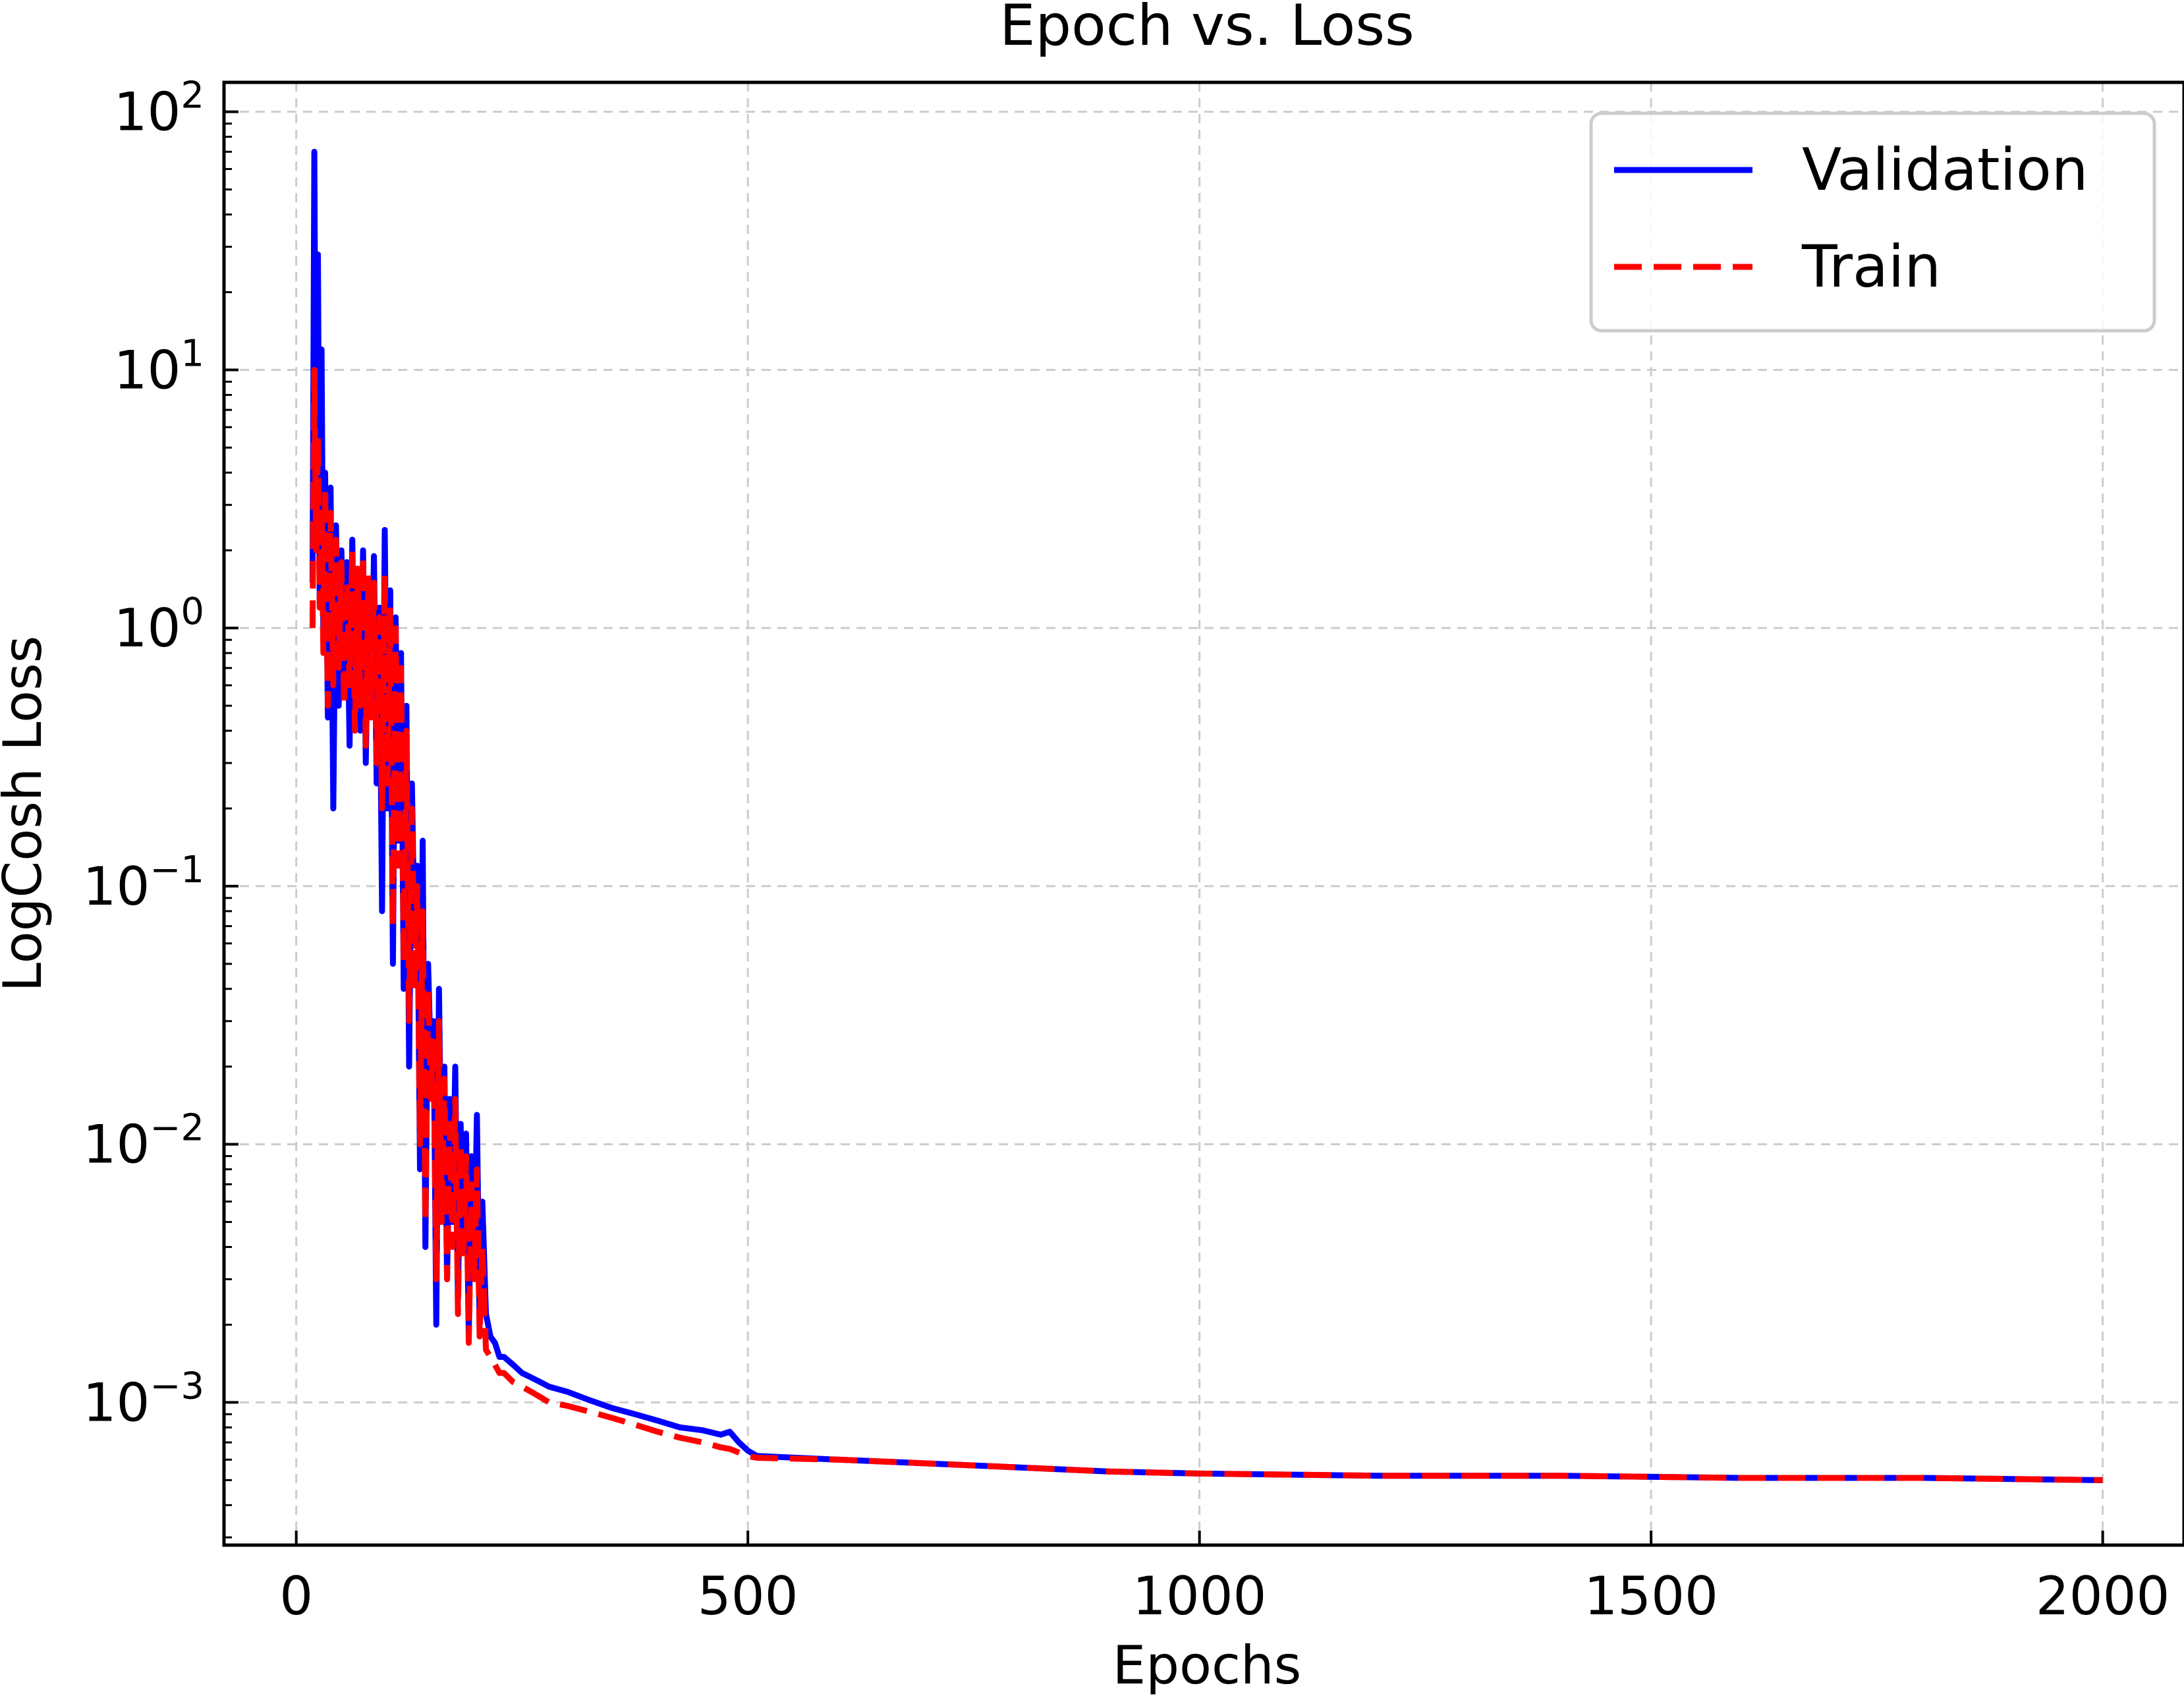  I want to click on legend-label-validation: Validation, so click(1945, 170).